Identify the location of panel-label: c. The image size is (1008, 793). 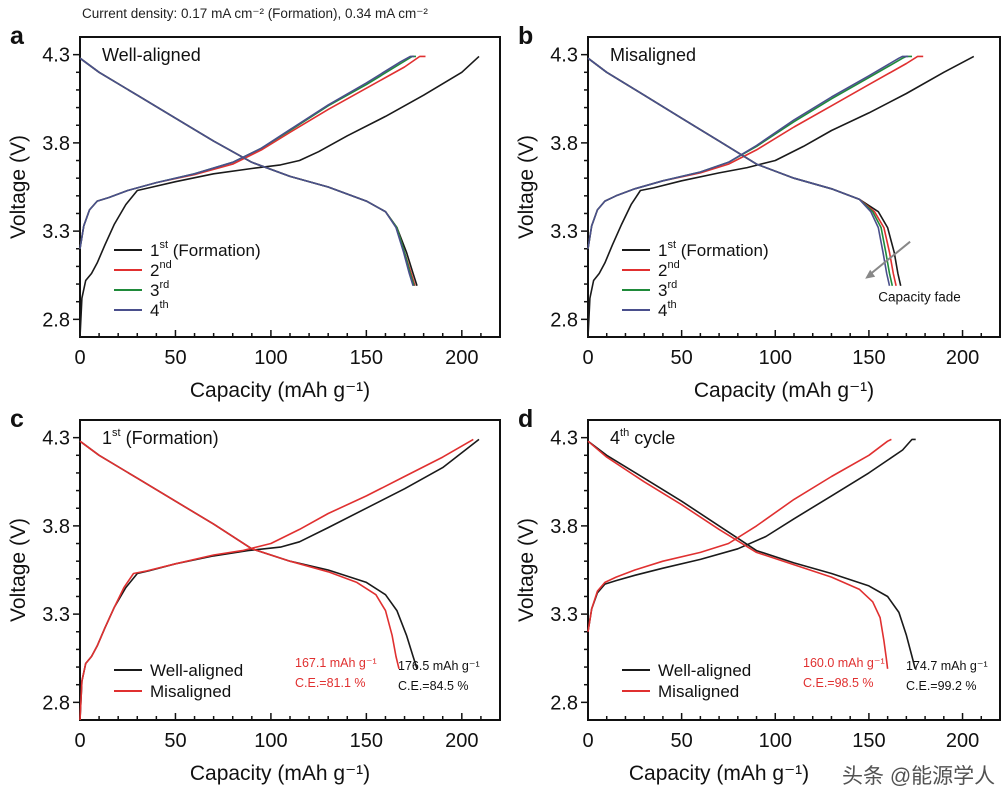
(17, 419).